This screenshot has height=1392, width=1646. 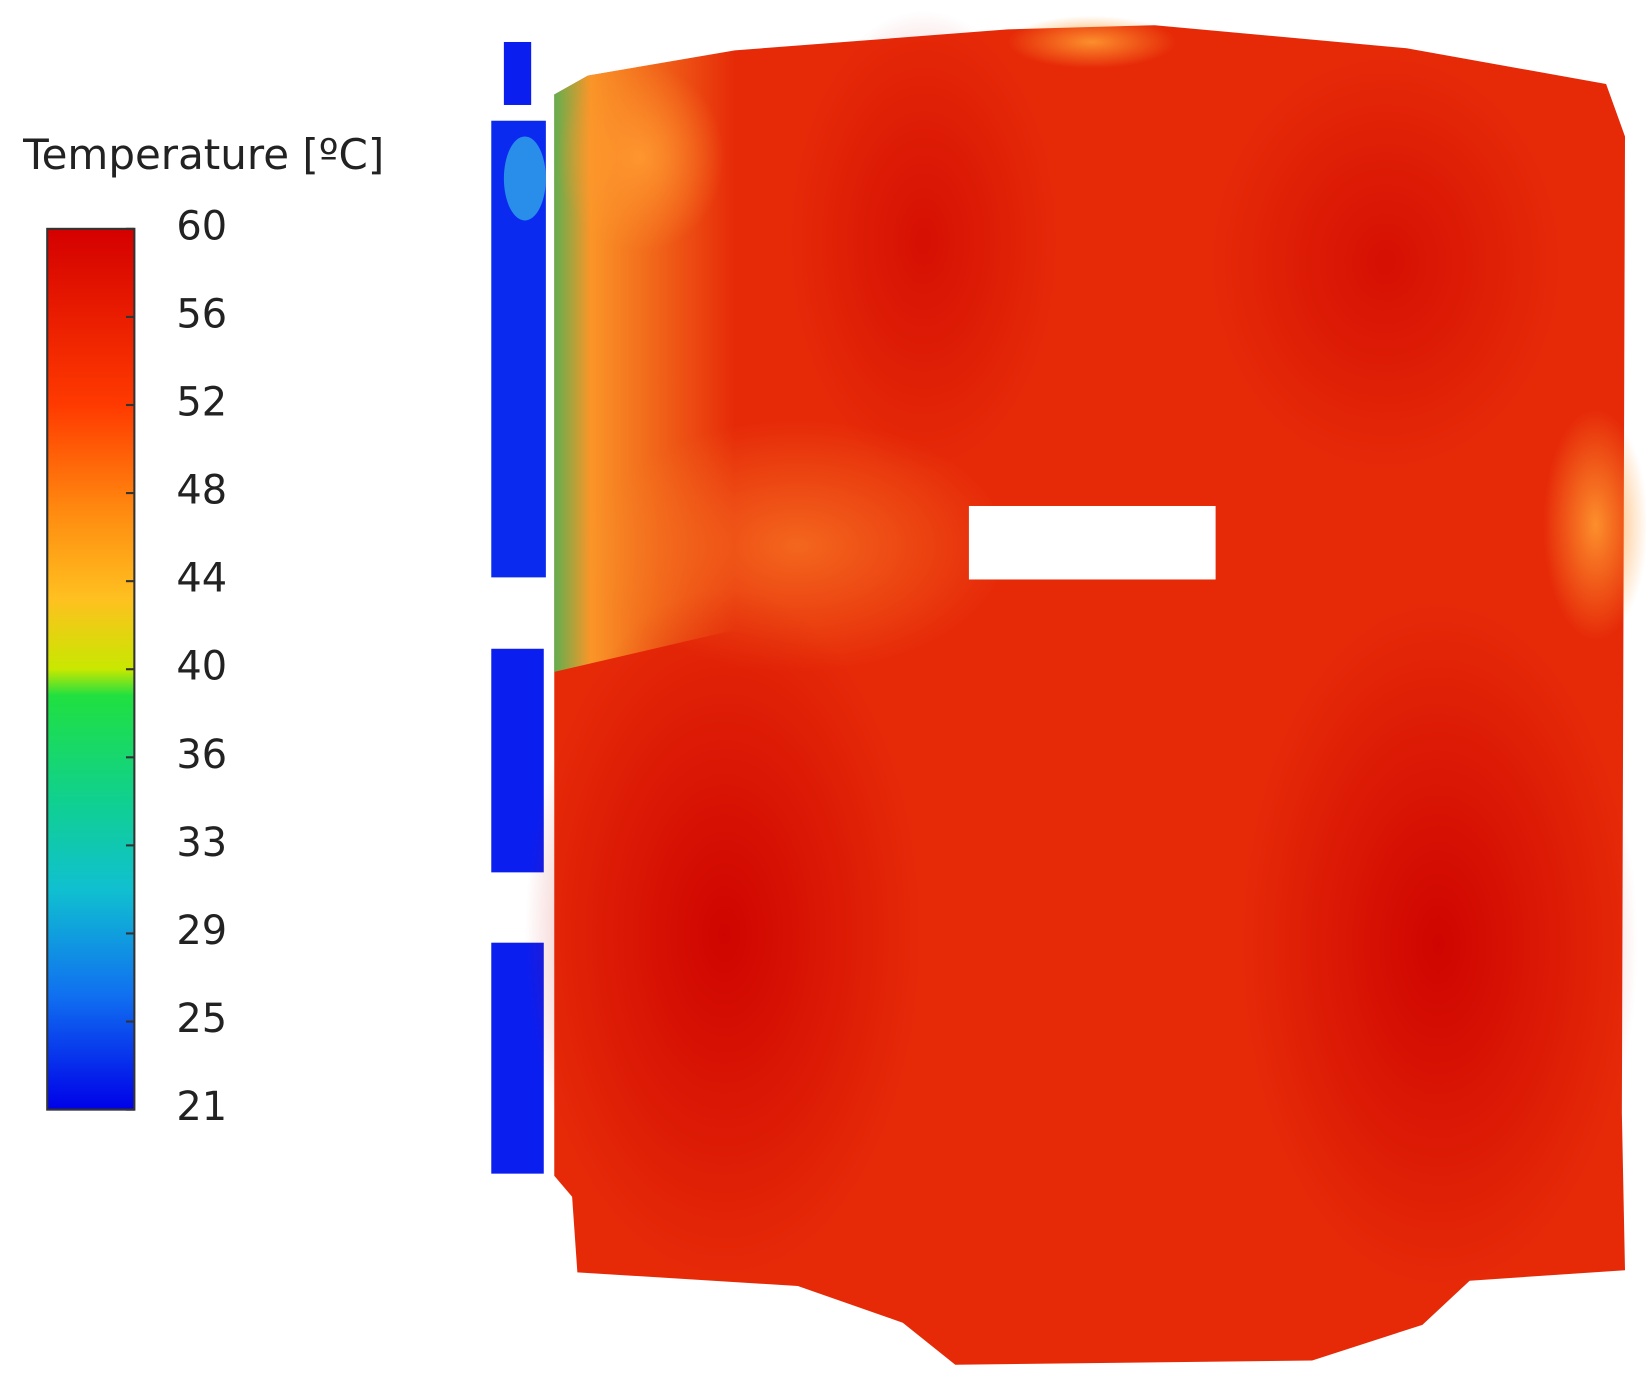 I want to click on tick-label: 60, so click(x=201, y=226).